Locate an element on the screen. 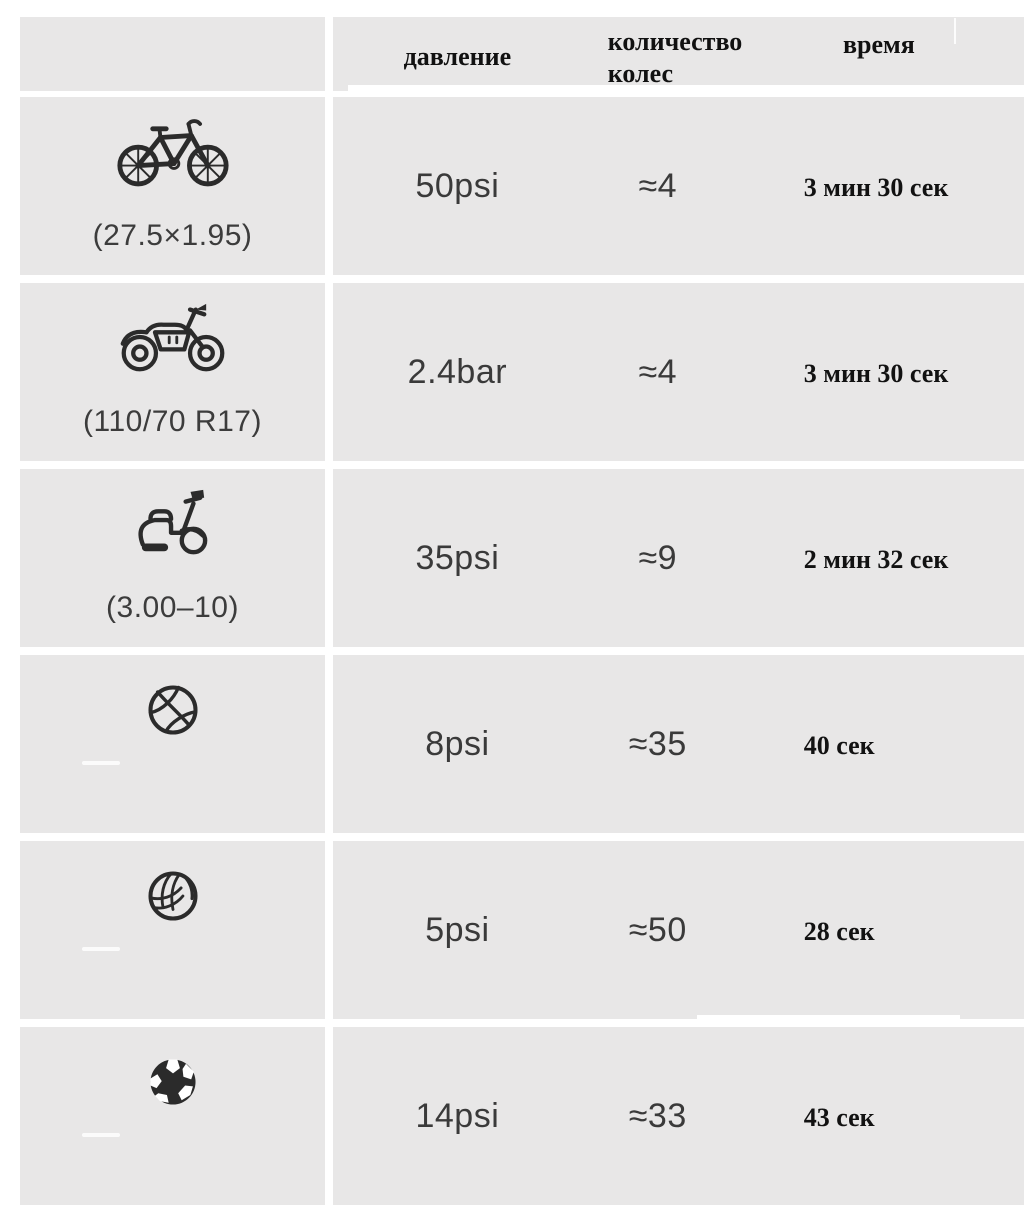 The height and width of the screenshot is (1226, 1024). header-empty-cell is located at coordinates (172, 54).